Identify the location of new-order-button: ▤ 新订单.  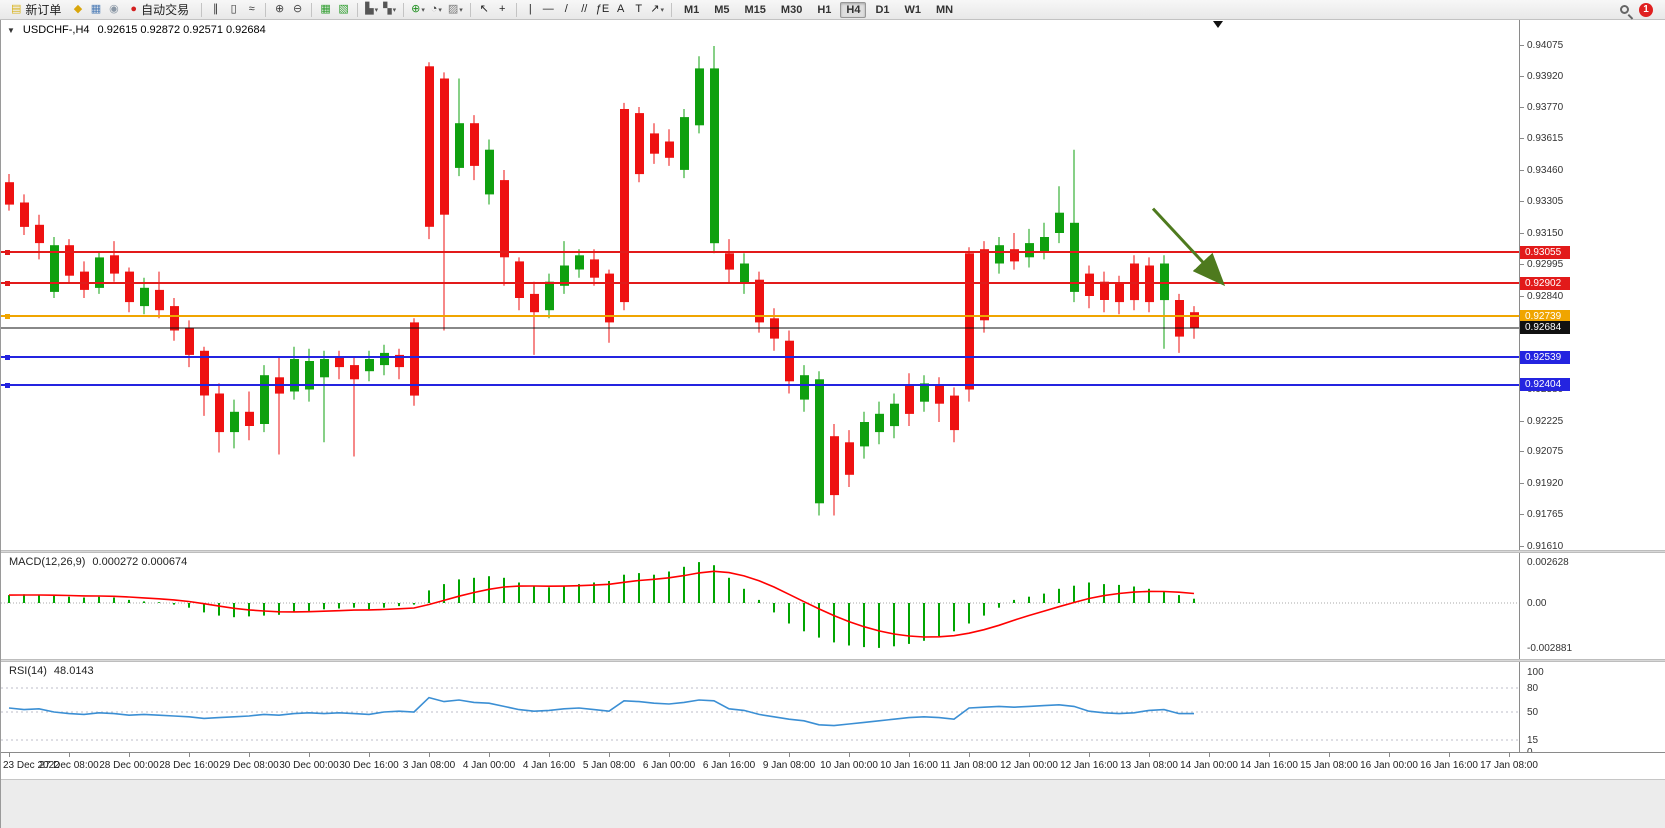
(36, 10).